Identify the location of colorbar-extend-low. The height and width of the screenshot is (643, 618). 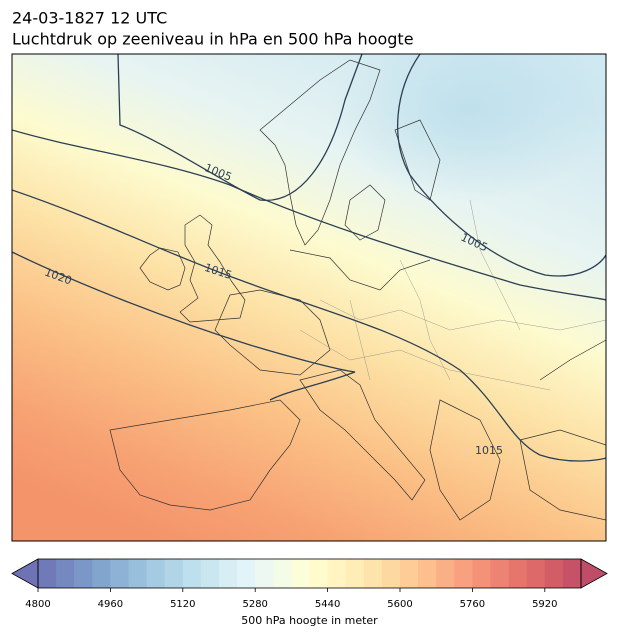
(25, 573).